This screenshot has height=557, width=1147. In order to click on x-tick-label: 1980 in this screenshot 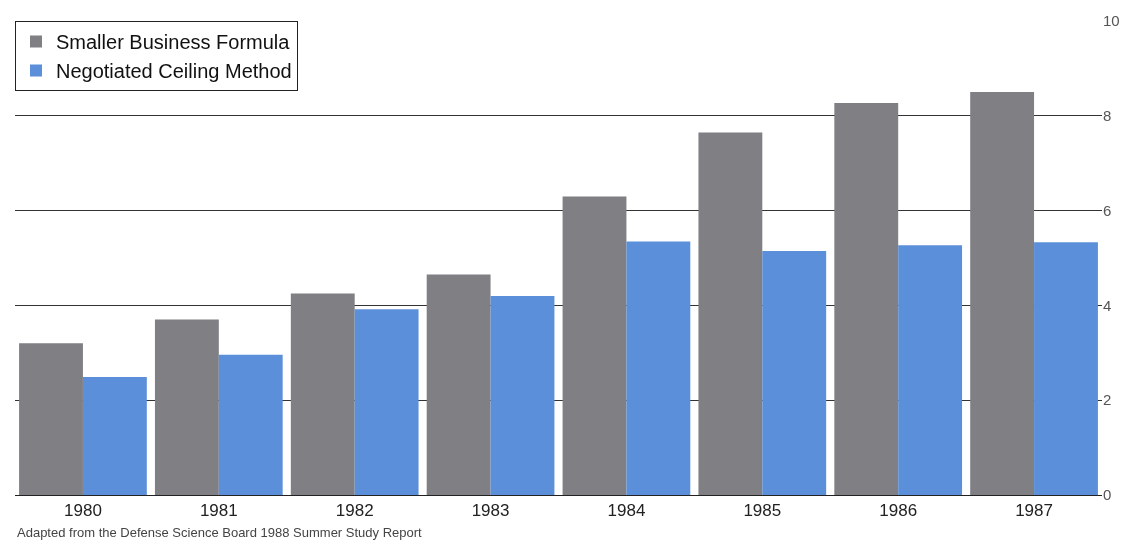, I will do `click(83, 511)`.